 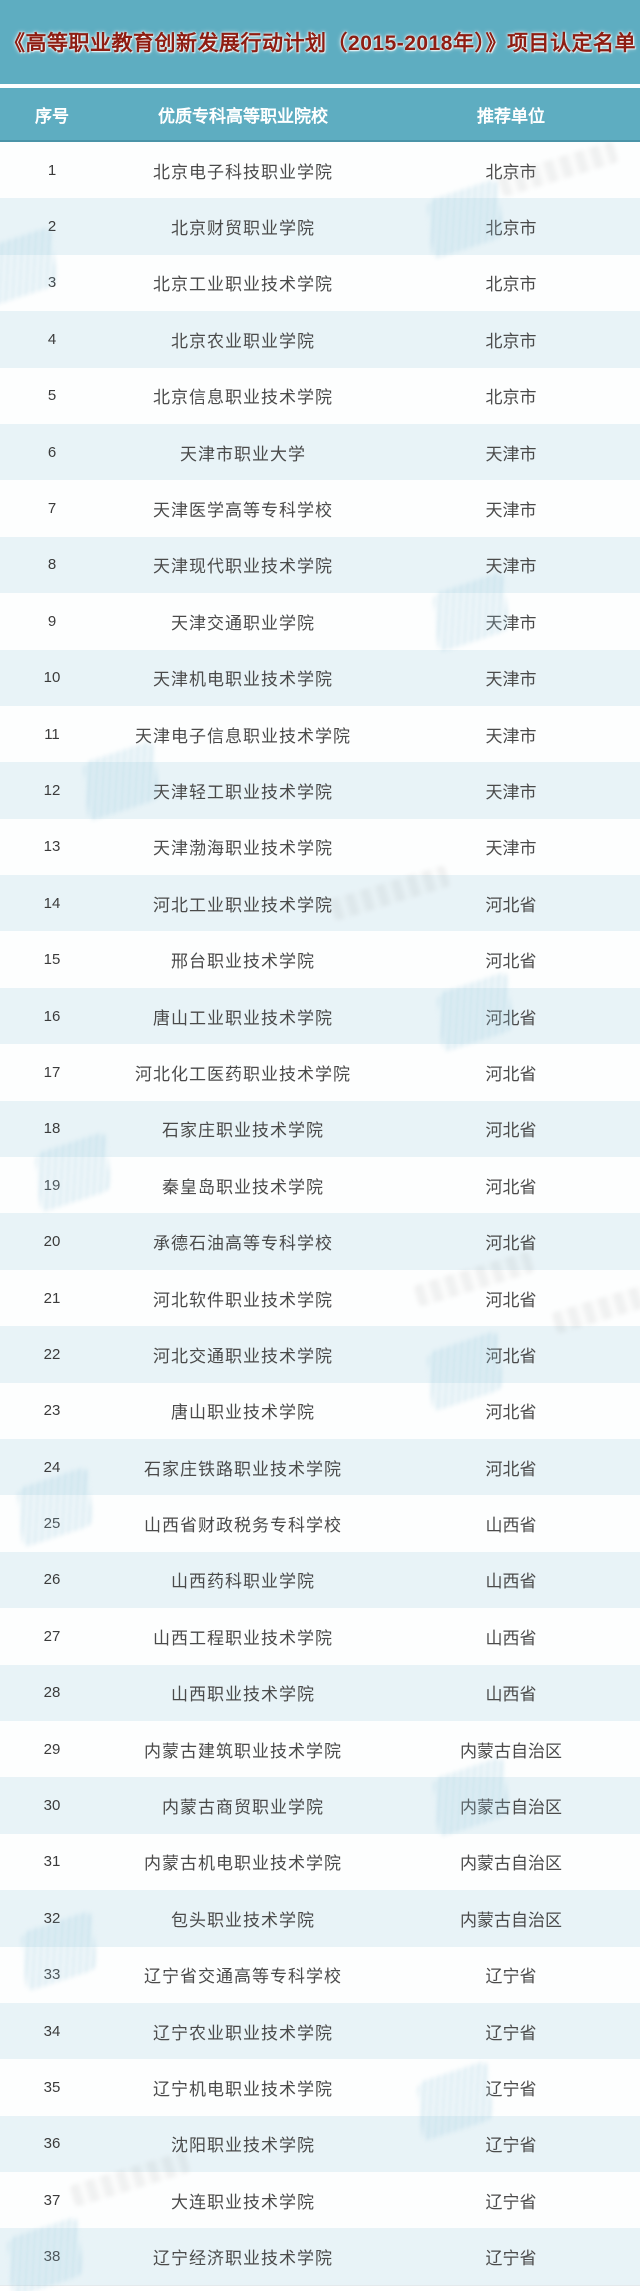 What do you see at coordinates (52, 1411) in the screenshot?
I see `row-index: 23` at bounding box center [52, 1411].